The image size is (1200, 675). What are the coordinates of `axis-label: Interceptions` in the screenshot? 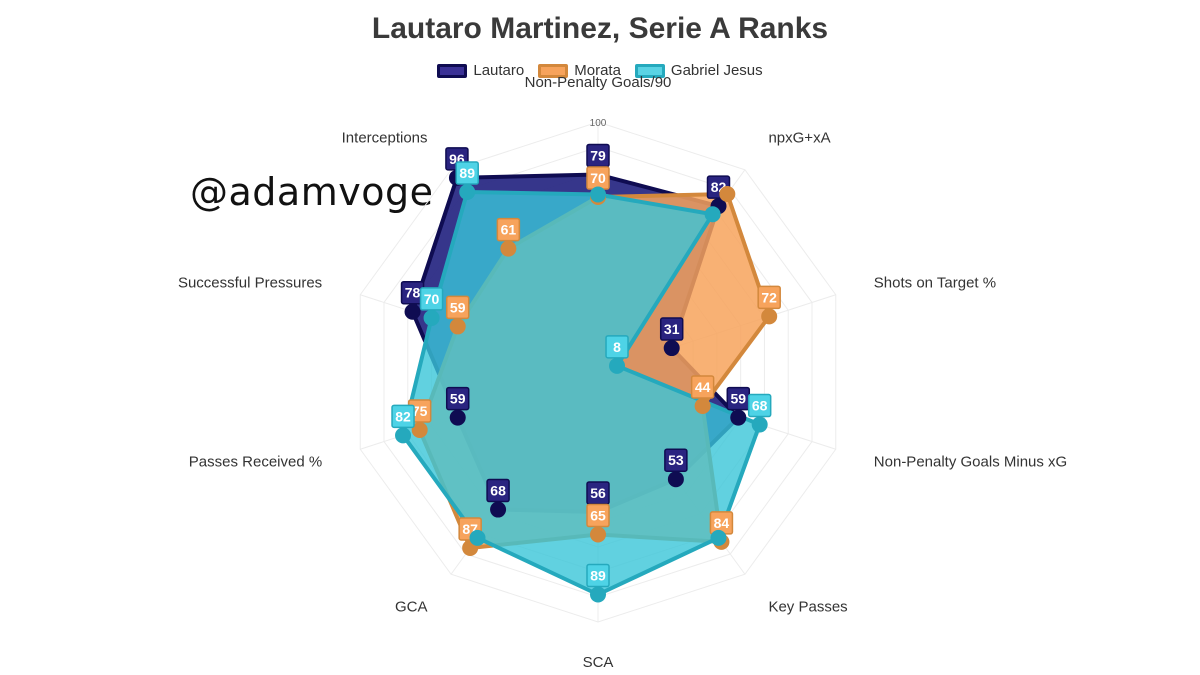 It's located at (385, 137).